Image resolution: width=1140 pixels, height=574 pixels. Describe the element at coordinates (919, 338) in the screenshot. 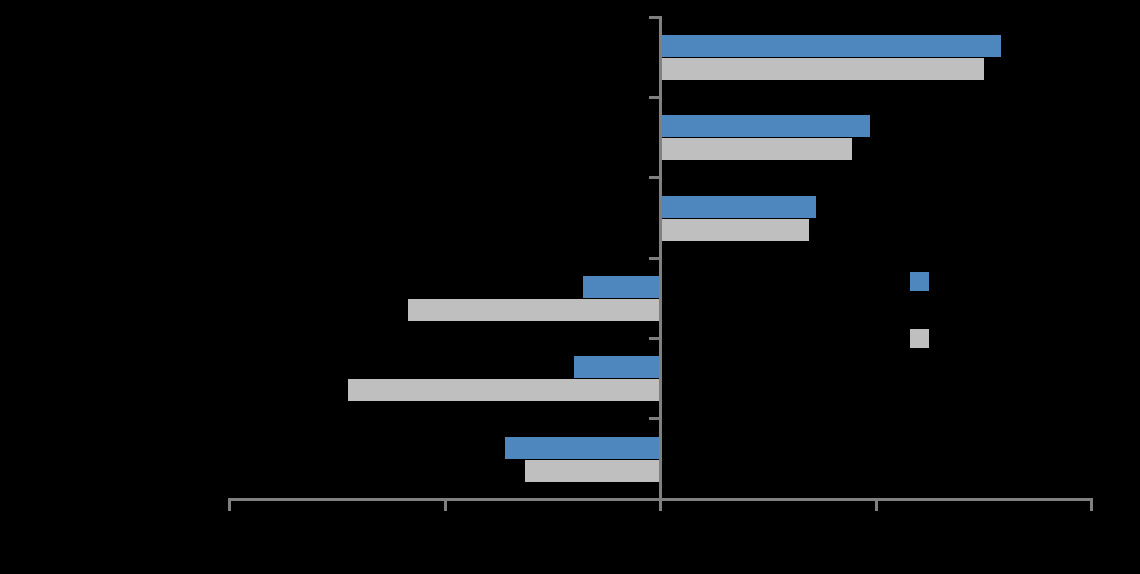

I see `legend-swatch-gray-series` at that location.